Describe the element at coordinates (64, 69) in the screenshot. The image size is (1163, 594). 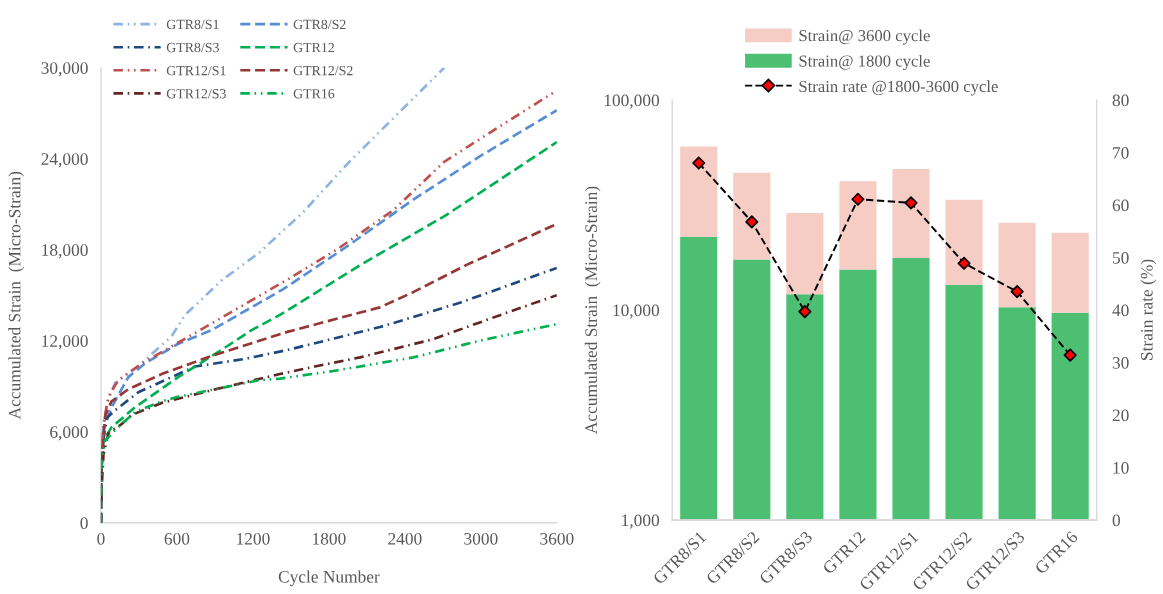
I see `y-tick-label: 30,000` at that location.